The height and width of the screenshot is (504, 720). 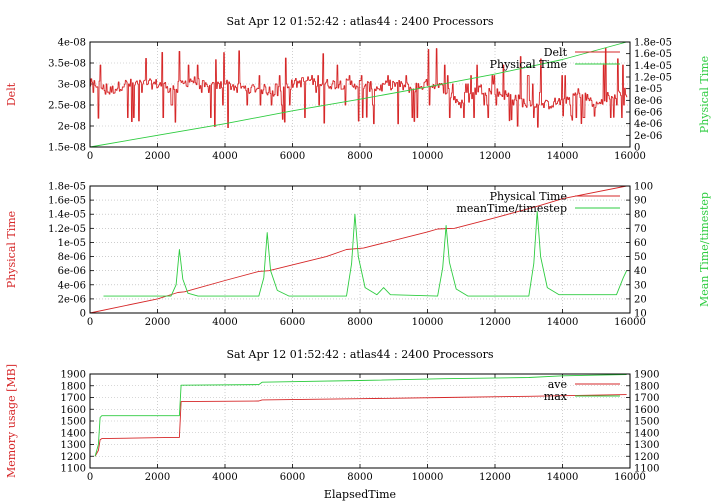 I want to click on y-tick-label: 2e-08, so click(x=72, y=127).